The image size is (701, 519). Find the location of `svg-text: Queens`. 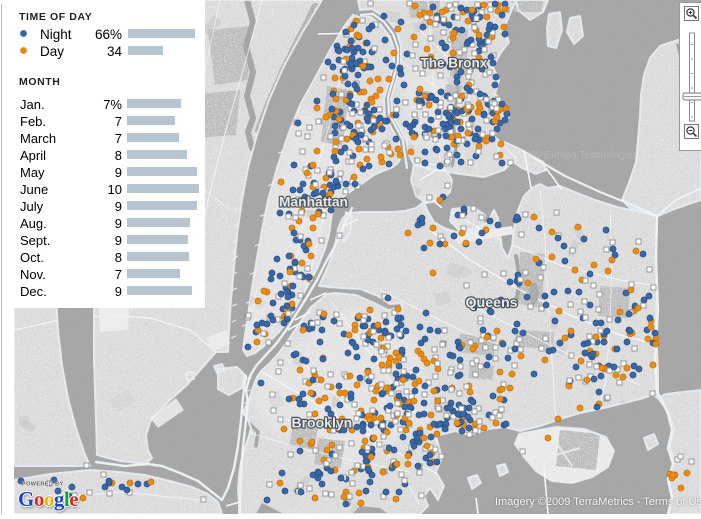

svg-text: Queens is located at coordinates (492, 303).